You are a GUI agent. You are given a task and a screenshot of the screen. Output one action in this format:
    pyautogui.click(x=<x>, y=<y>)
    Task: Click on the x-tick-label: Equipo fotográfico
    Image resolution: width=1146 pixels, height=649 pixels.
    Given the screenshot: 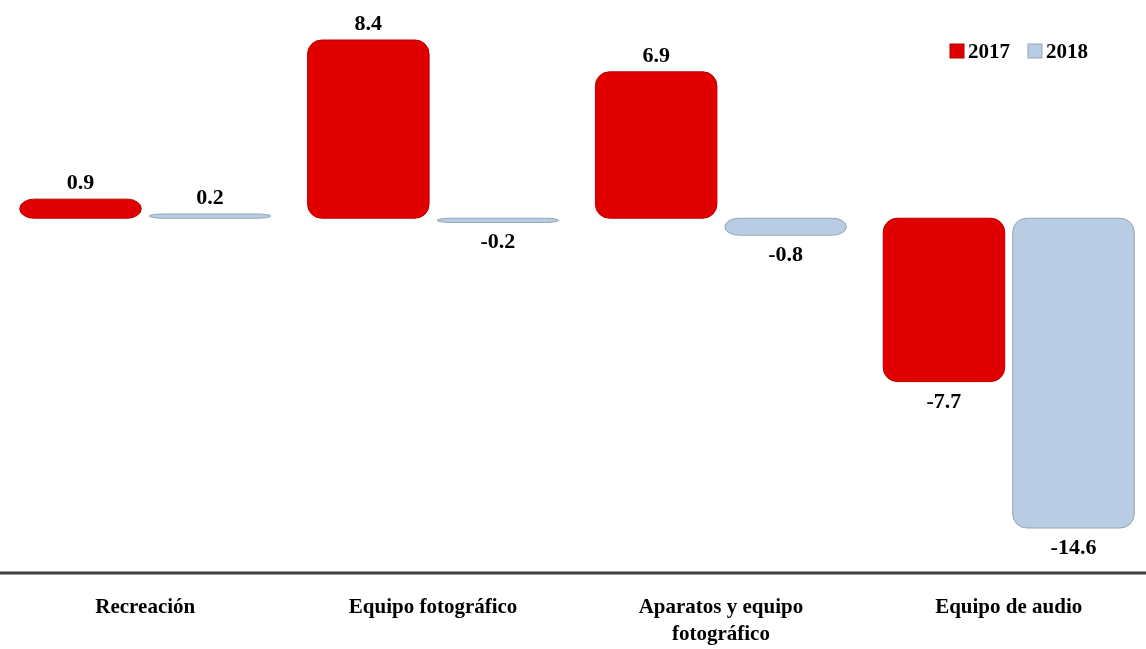 What is the action you would take?
    pyautogui.click(x=433, y=606)
    